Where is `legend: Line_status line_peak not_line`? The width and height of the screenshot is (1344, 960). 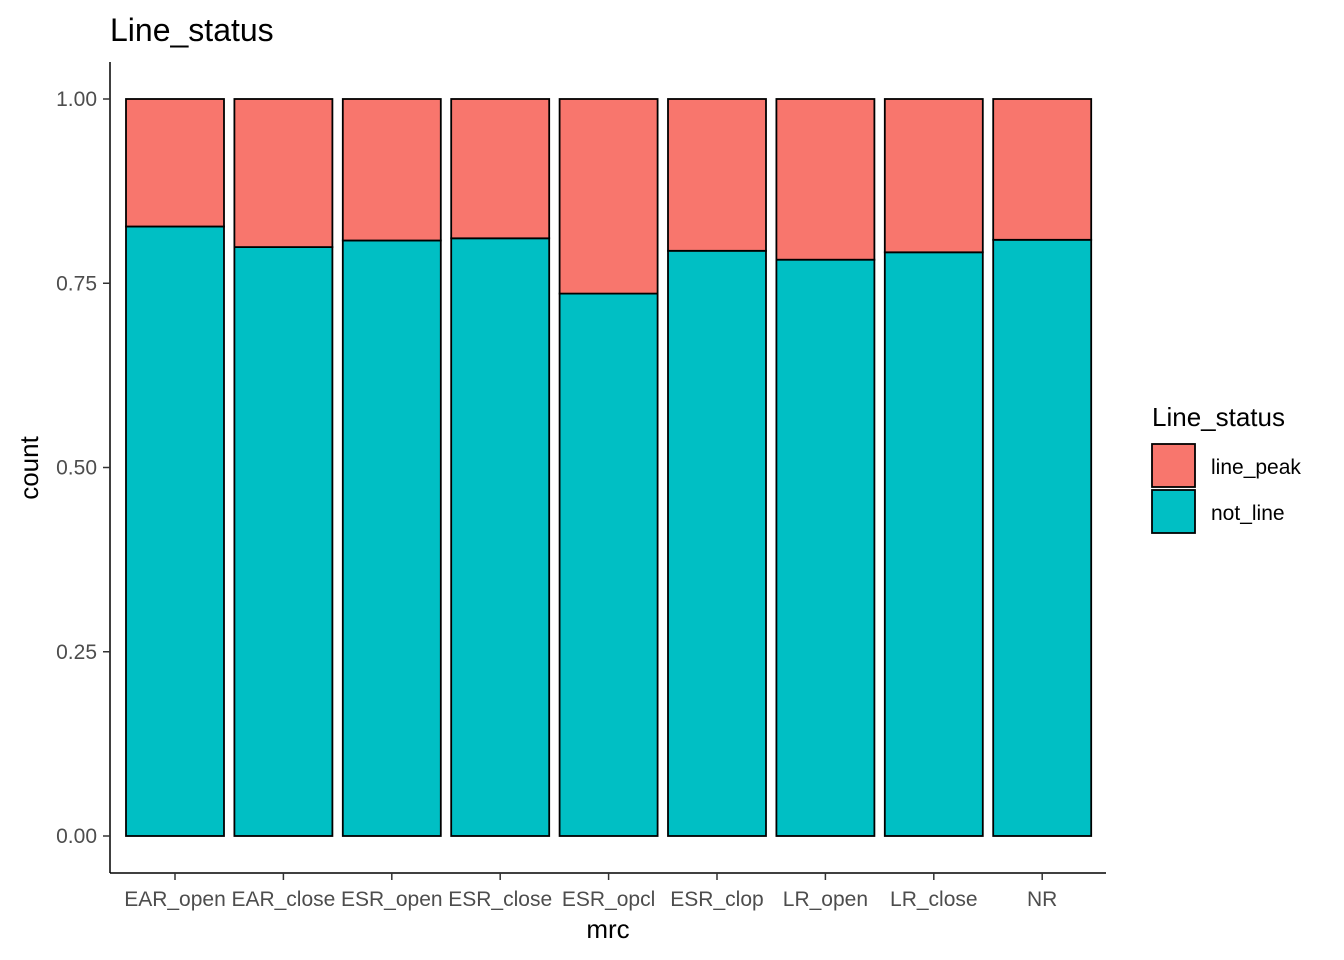
legend: Line_status line_peak not_line is located at coordinates (1226, 468).